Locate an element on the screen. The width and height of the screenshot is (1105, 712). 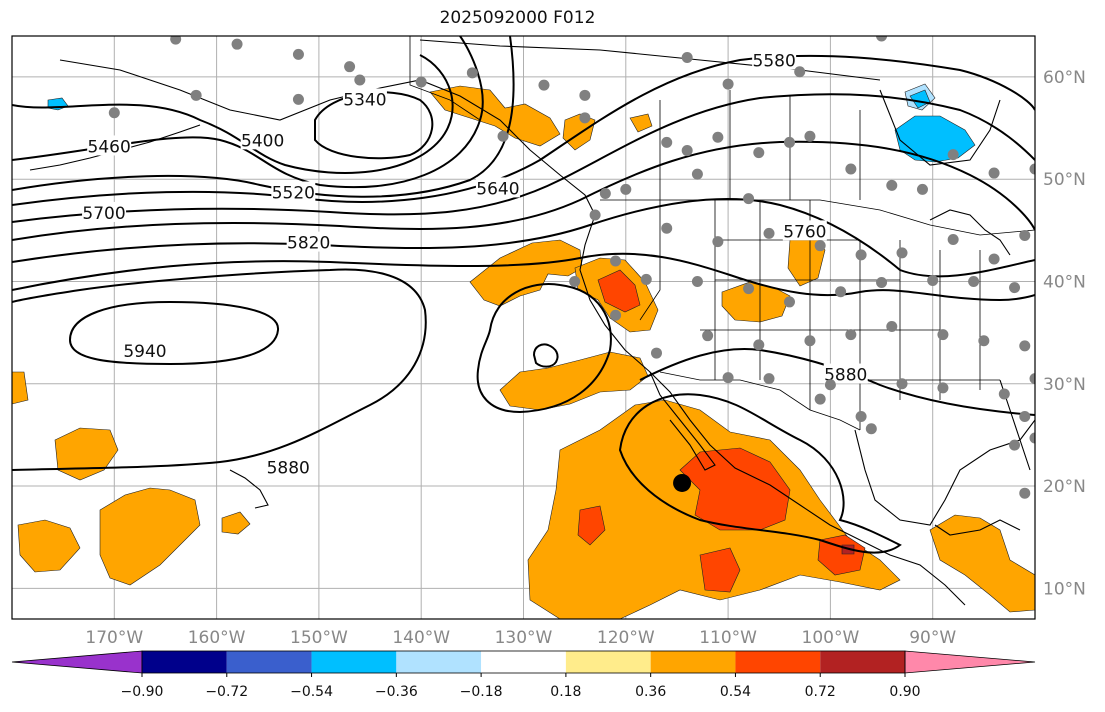
coast-yucatan is located at coordinates (977, 527).